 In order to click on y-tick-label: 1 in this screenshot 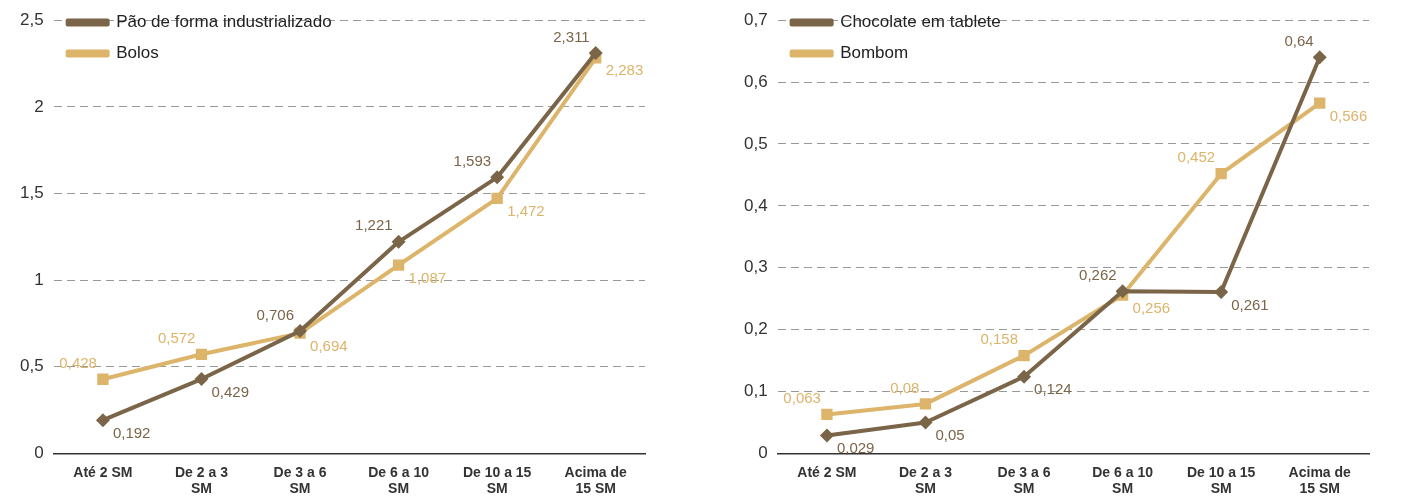, I will do `click(39, 279)`.